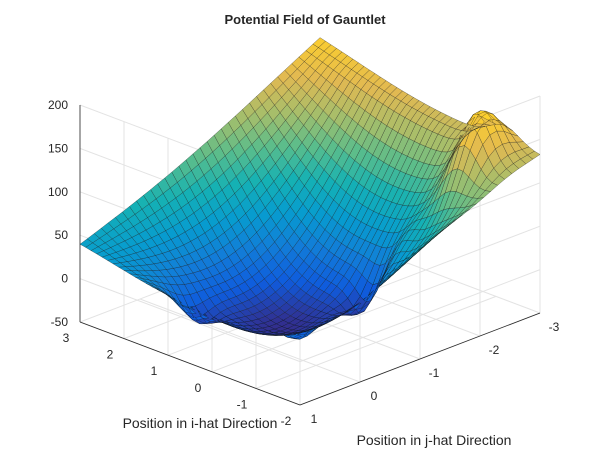  What do you see at coordinates (250, 340) in the screenshot?
I see `gridline-floor-y` at bounding box center [250, 340].